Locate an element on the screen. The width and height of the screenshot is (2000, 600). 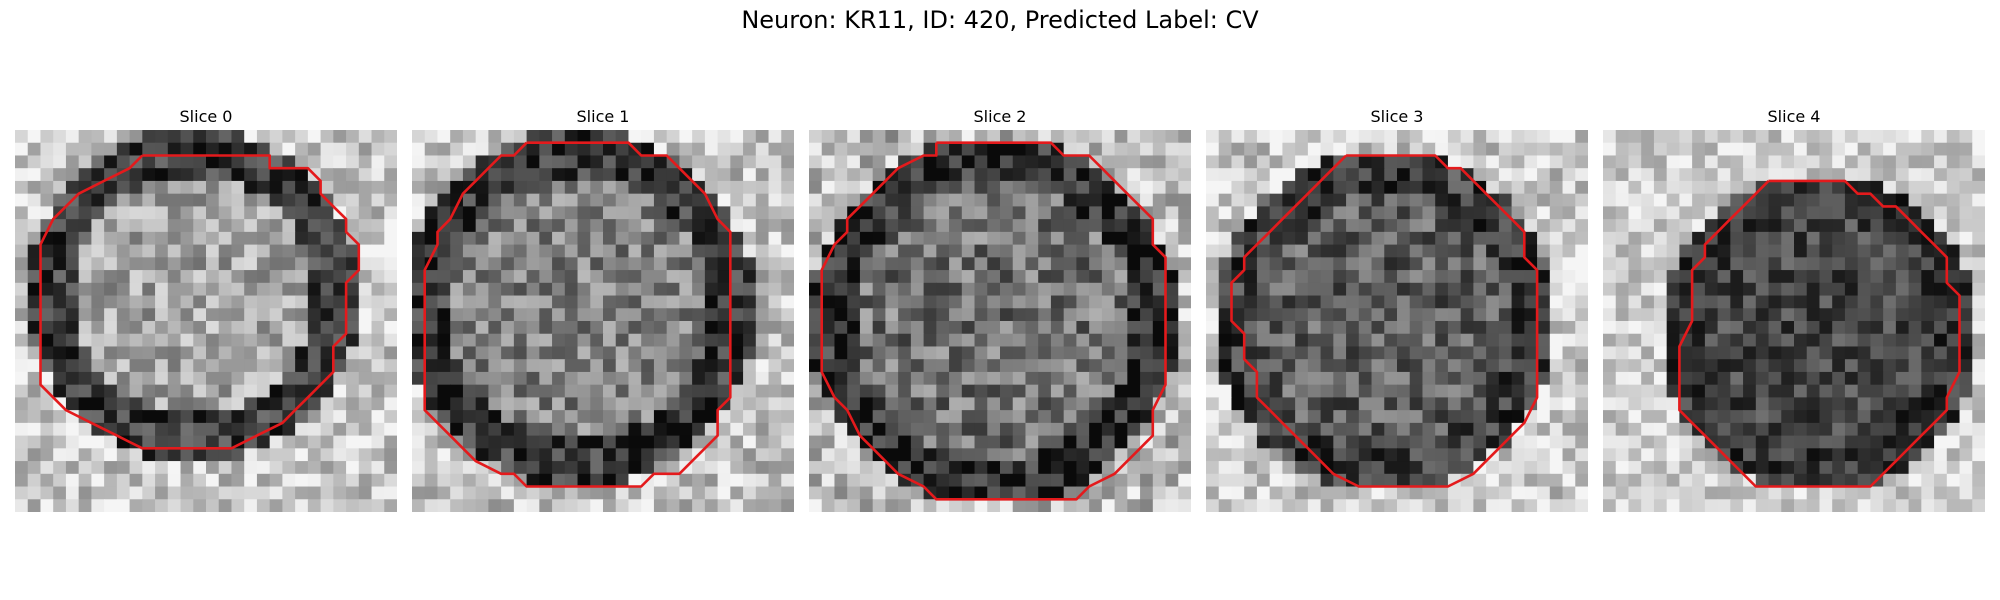
slice-panel-4: Slice 4 is located at coordinates (1794, 308).